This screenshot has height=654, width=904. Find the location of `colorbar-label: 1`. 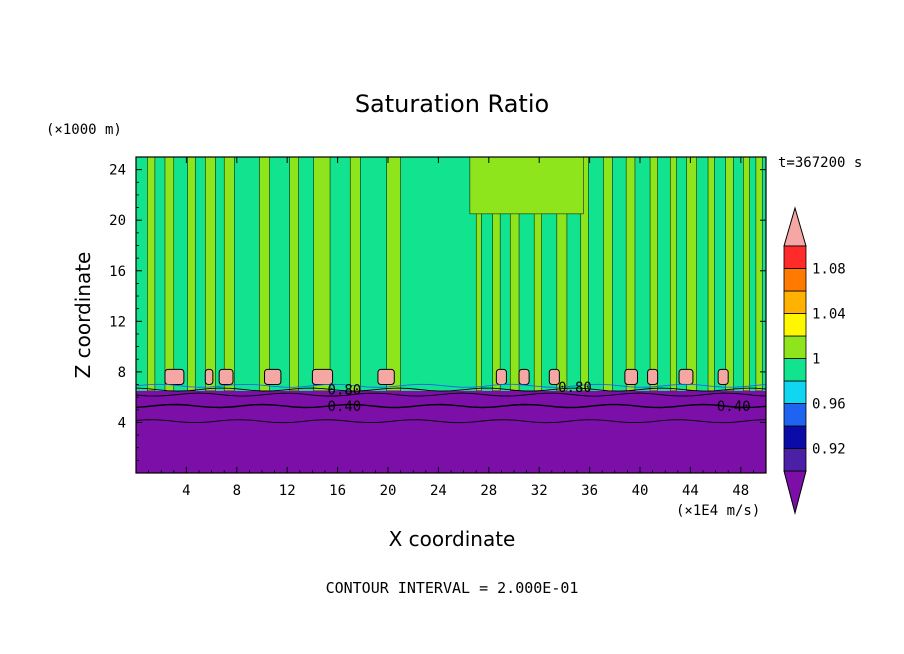

colorbar-label: 1 is located at coordinates (816, 360).